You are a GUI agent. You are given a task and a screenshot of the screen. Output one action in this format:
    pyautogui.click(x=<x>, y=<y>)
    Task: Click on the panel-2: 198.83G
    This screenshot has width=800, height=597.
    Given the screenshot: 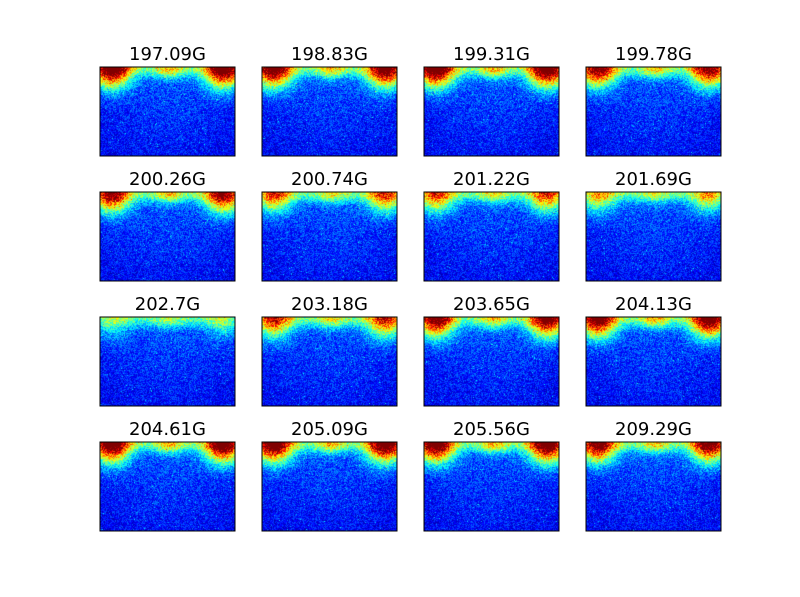 What is the action you would take?
    pyautogui.click(x=329, y=100)
    